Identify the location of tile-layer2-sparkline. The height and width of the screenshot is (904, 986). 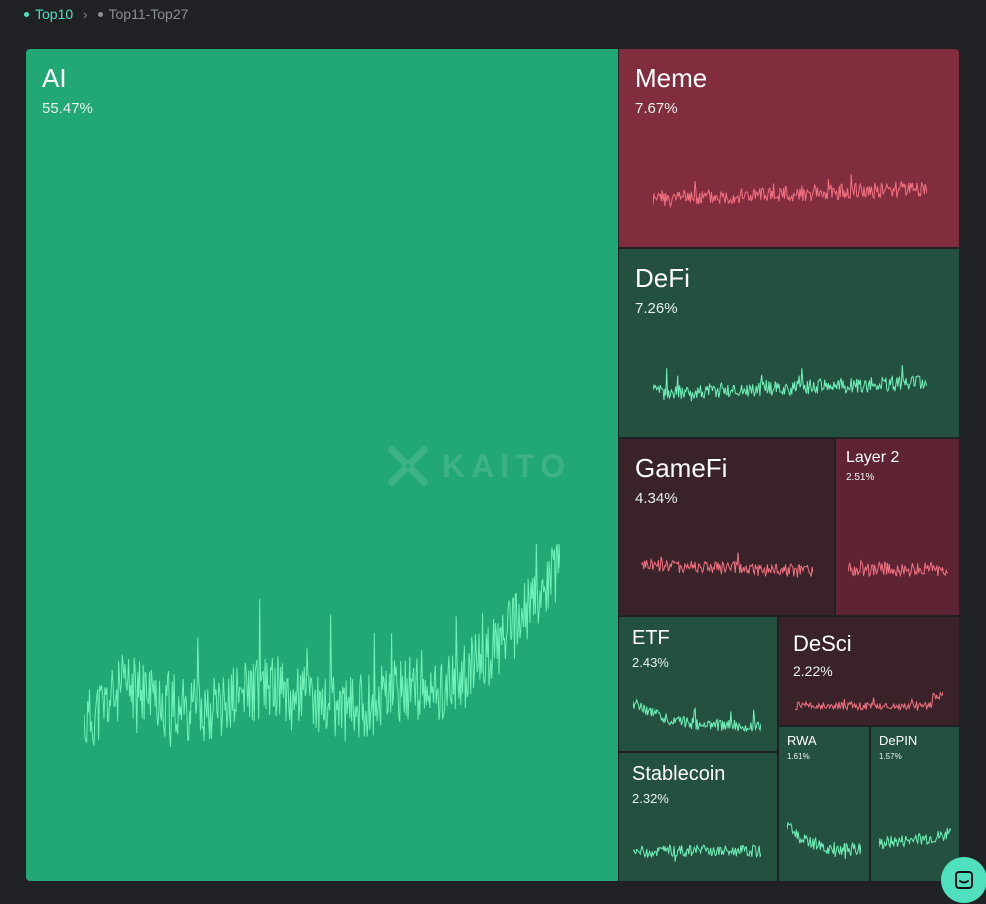
(898, 568).